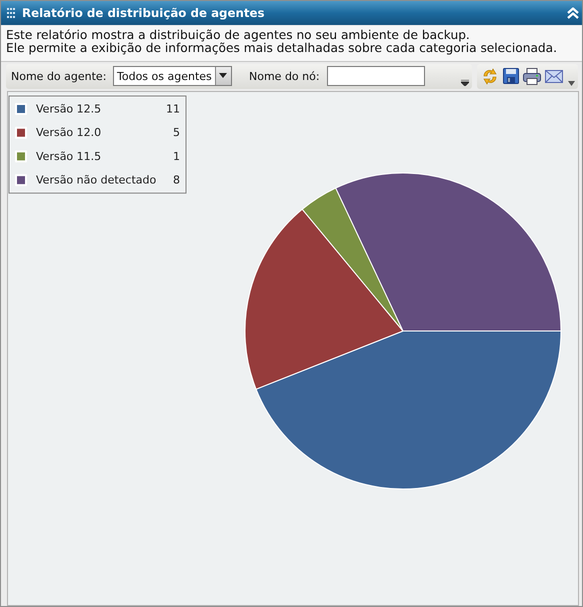 The height and width of the screenshot is (607, 583). What do you see at coordinates (281, 41) in the screenshot?
I see `chart-subtitle: Este relatório mostra a distribuição de agentes no seu ambiente de backup. Ele permite a exibição de informações mais detalhadas sobre cada categoria selecionada.` at bounding box center [281, 41].